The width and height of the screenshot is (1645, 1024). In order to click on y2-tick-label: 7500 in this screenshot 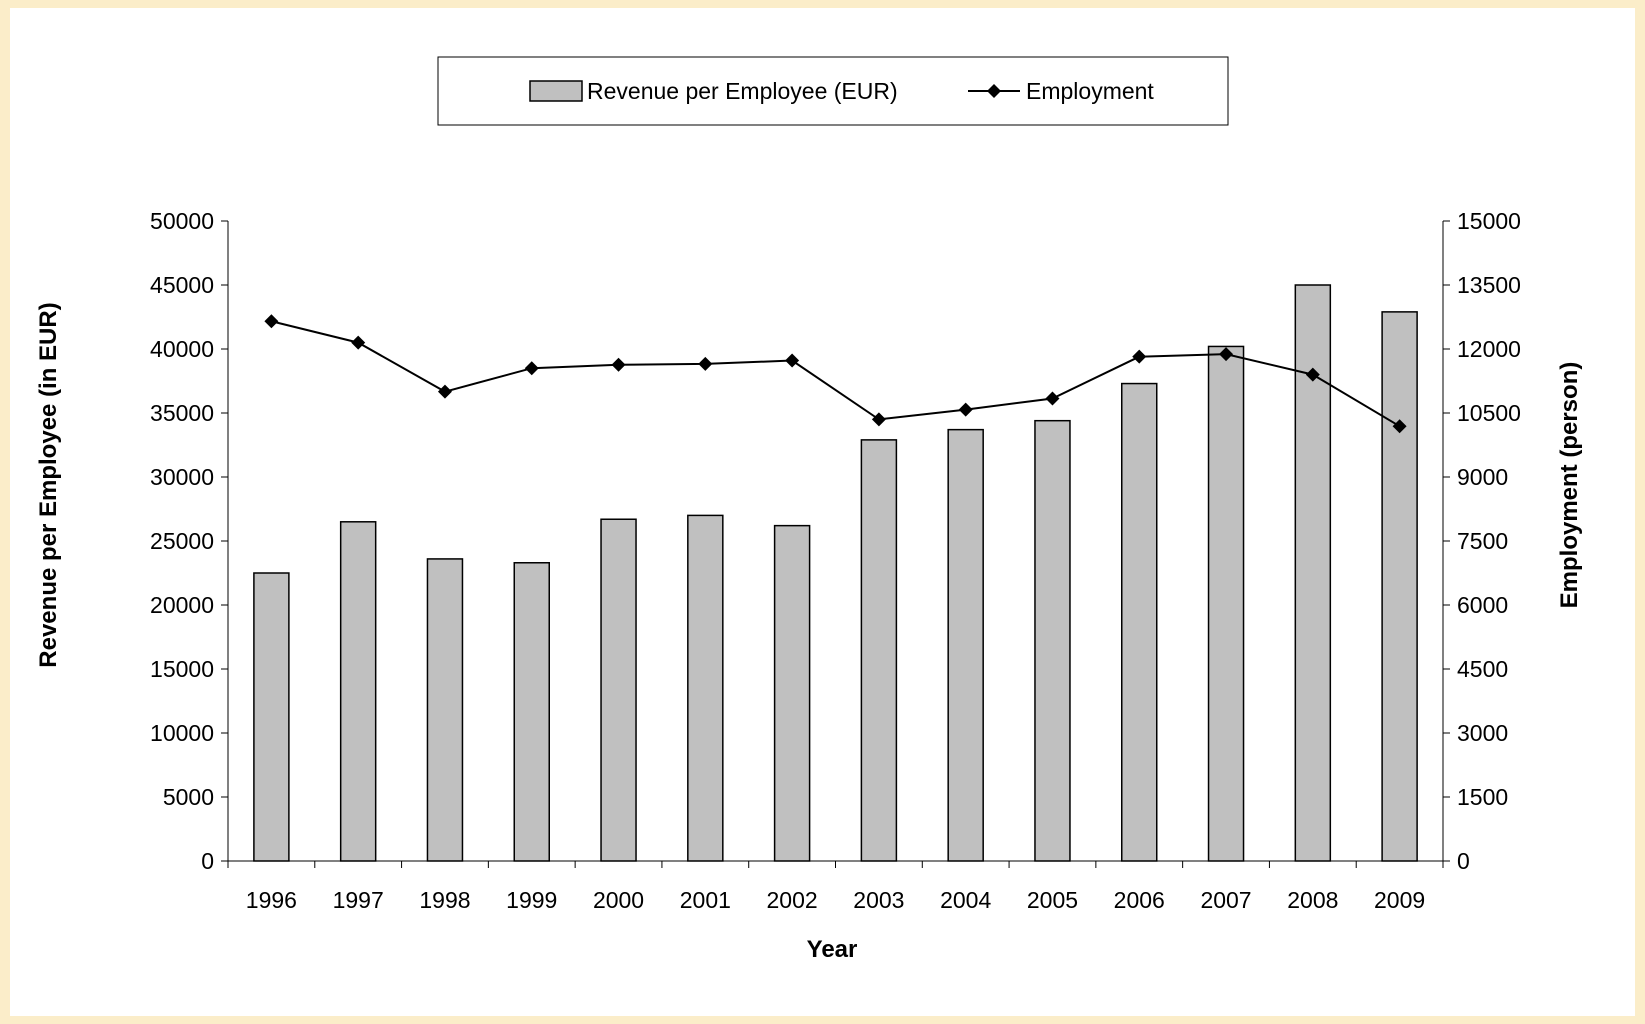, I will do `click(1482, 541)`.